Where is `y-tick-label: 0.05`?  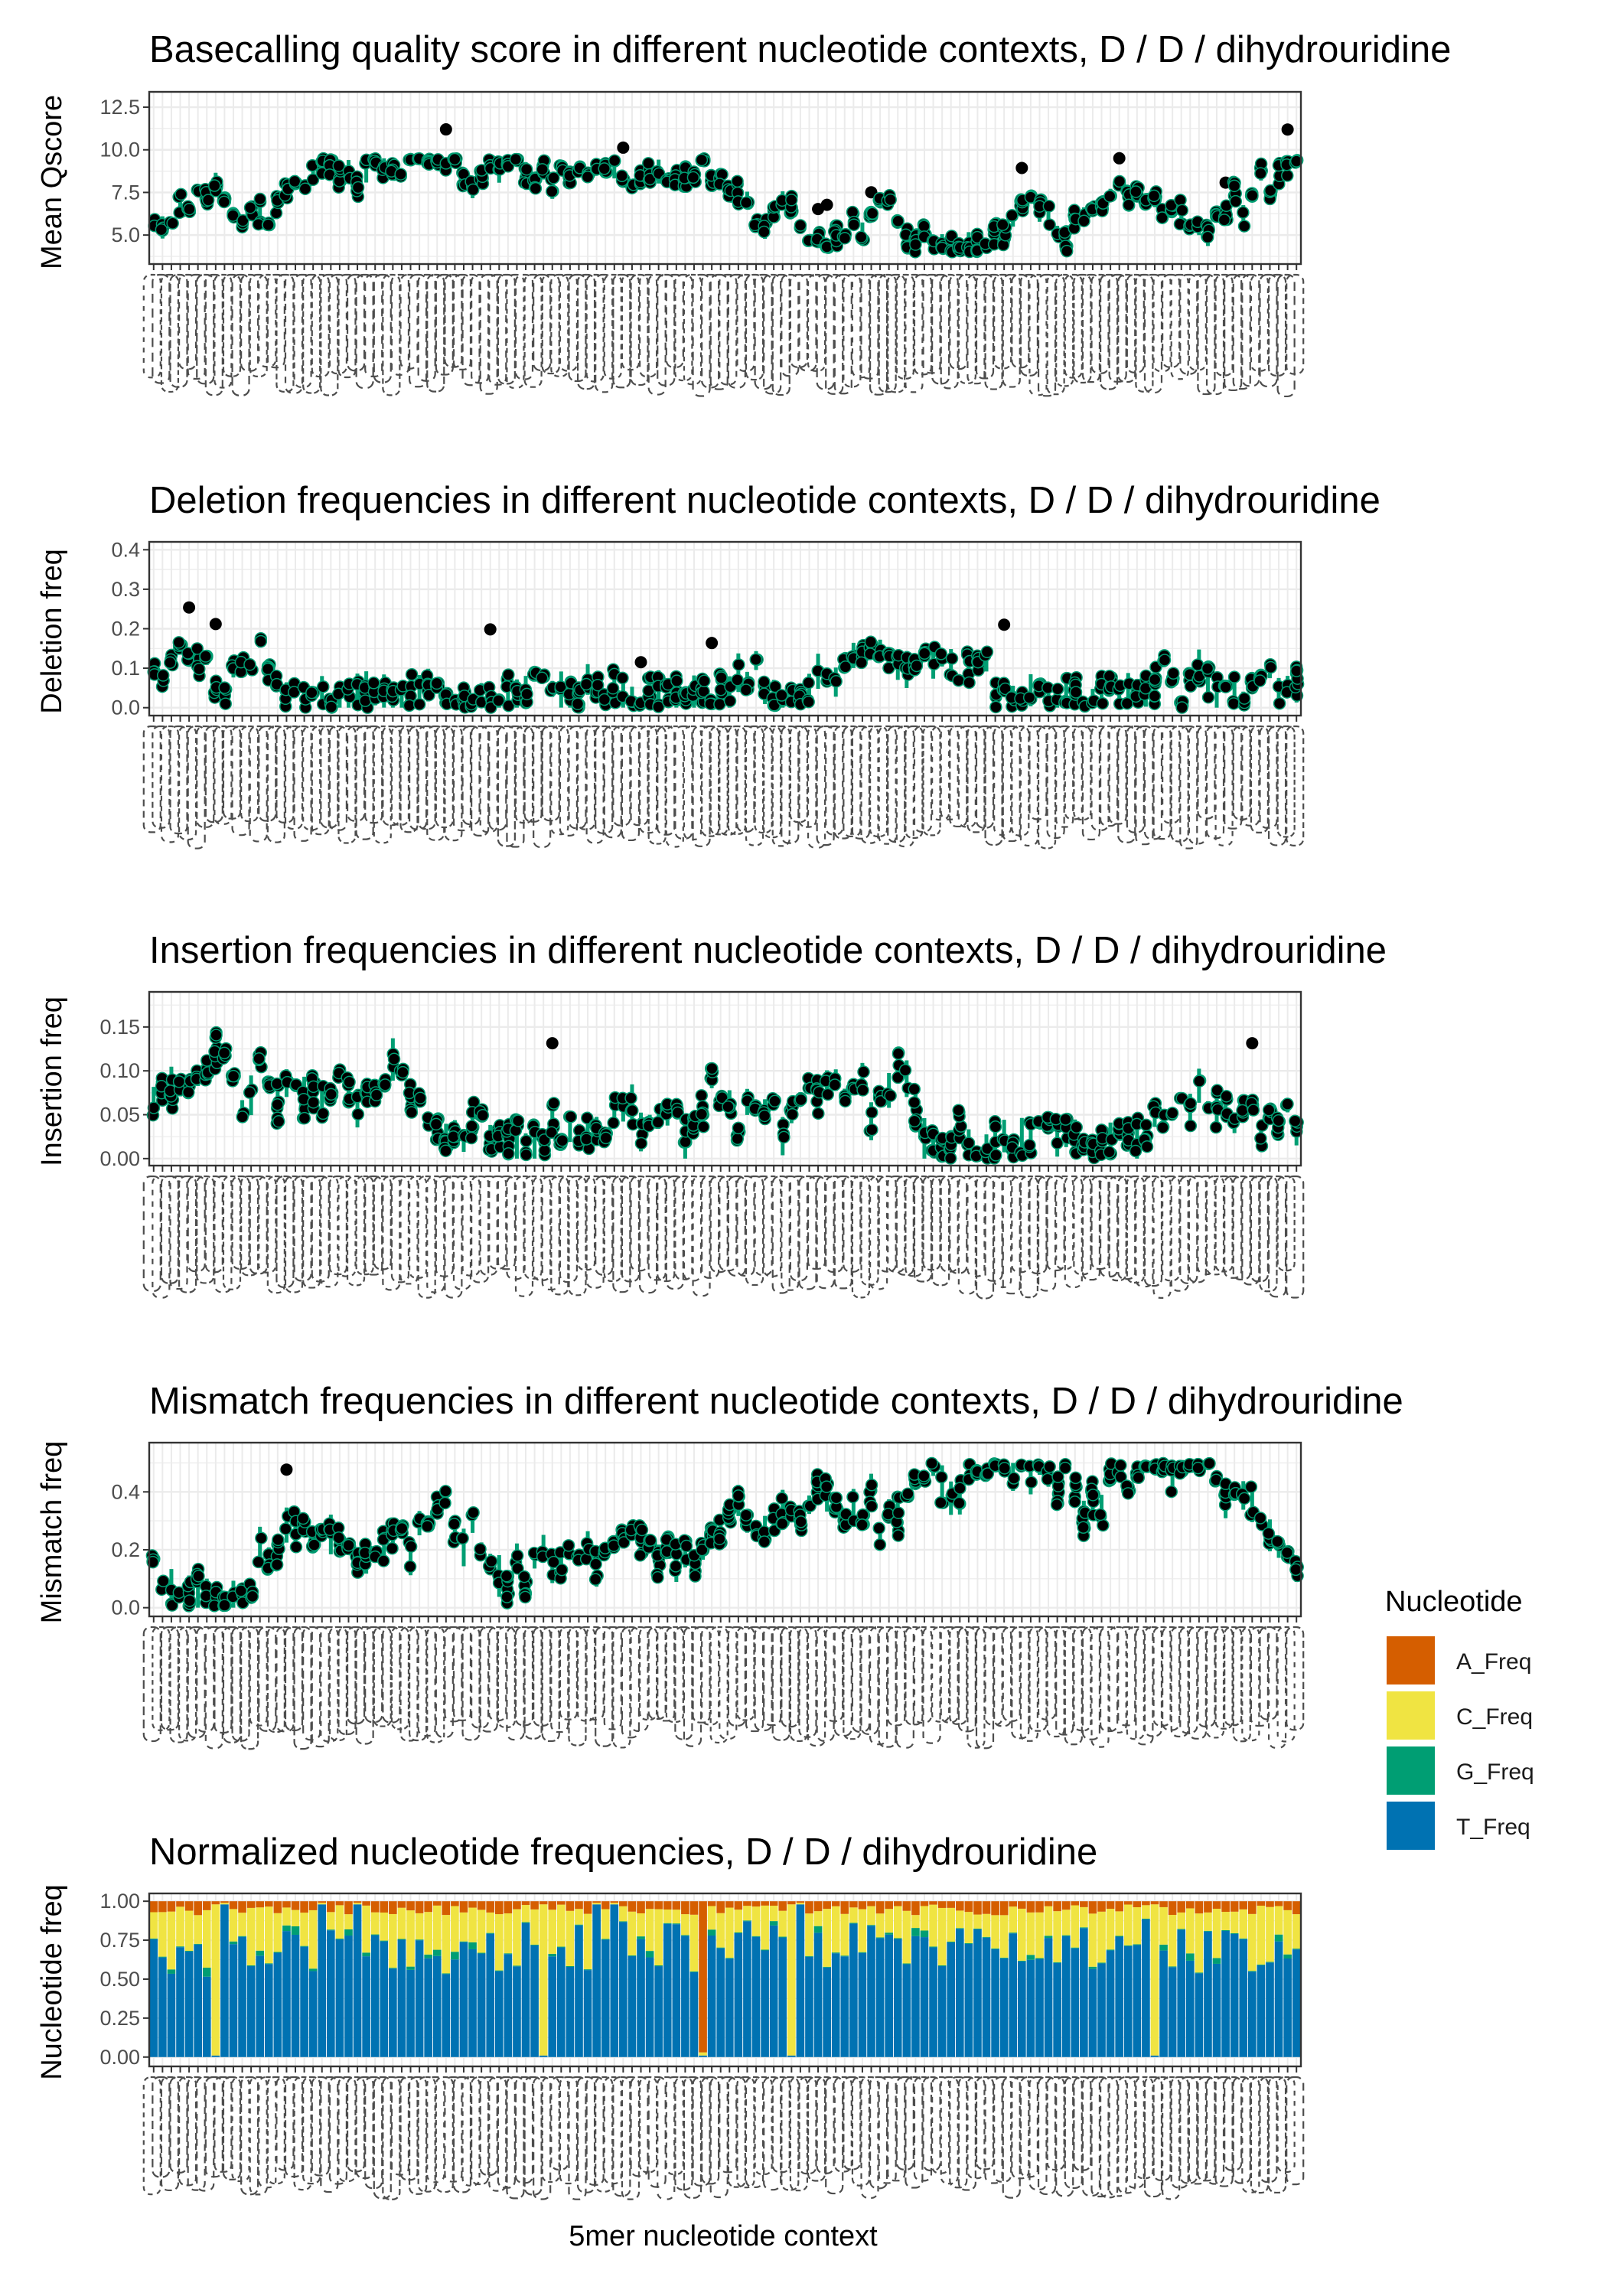 y-tick-label: 0.05 is located at coordinates (119, 1115).